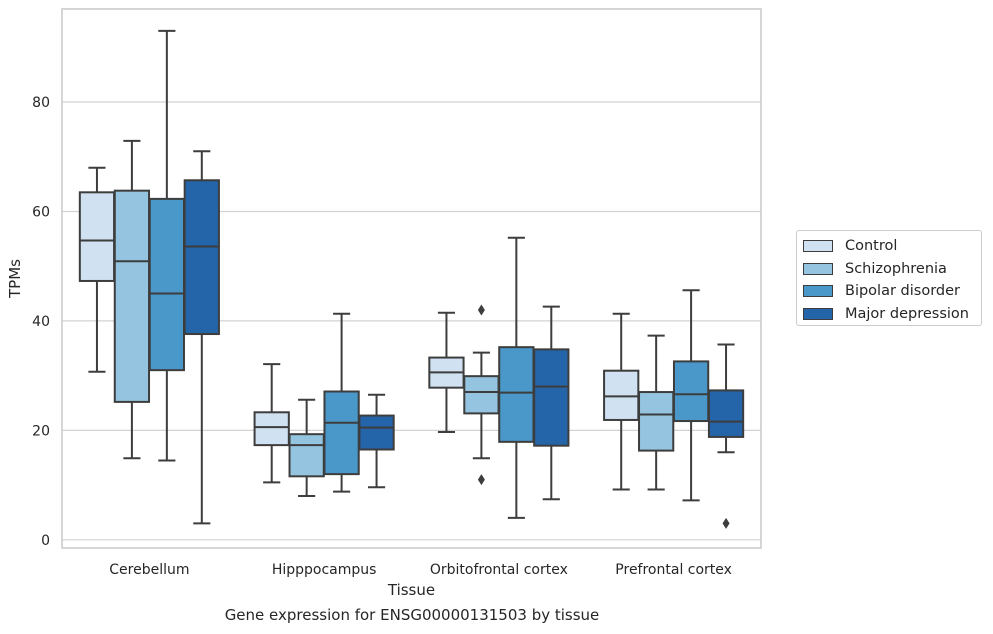 The width and height of the screenshot is (993, 634). Describe the element at coordinates (324, 570) in the screenshot. I see `x-tick-label-1: Hipppocampus` at that location.